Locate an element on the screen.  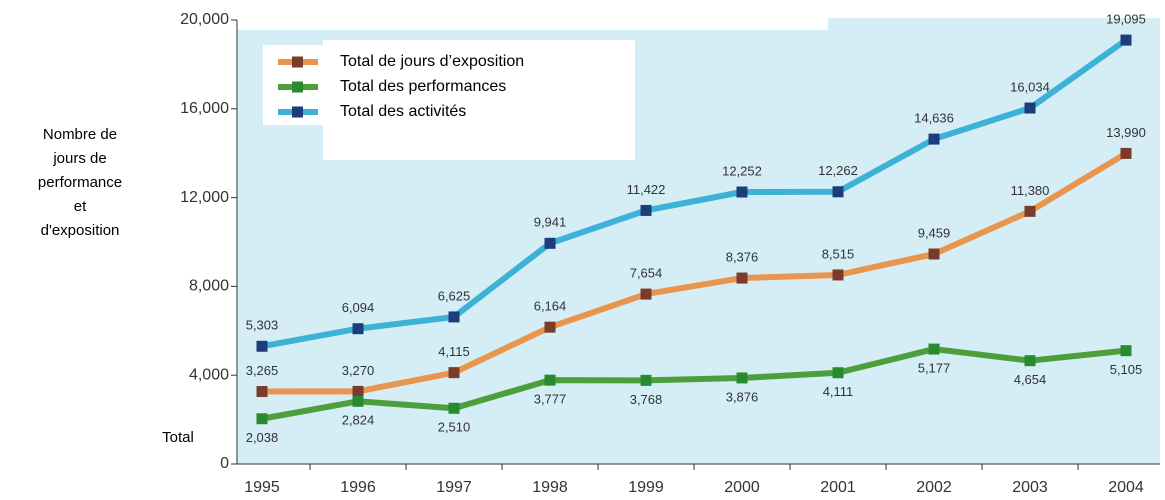
annotation: Total is located at coordinates (178, 437).